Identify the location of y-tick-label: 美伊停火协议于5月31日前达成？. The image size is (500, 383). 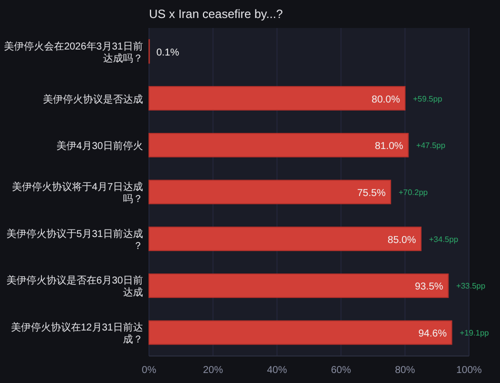
(74, 240).